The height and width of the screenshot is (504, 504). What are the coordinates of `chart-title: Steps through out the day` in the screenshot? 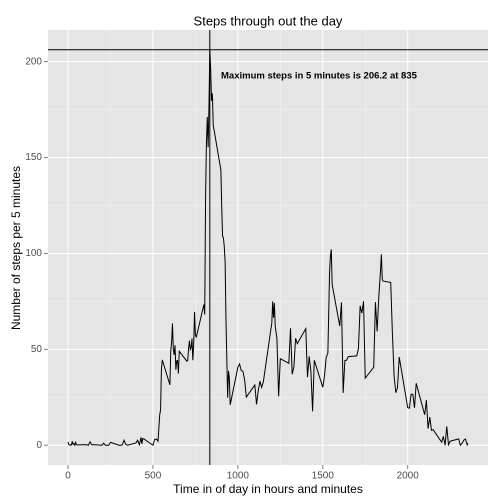 It's located at (268, 20).